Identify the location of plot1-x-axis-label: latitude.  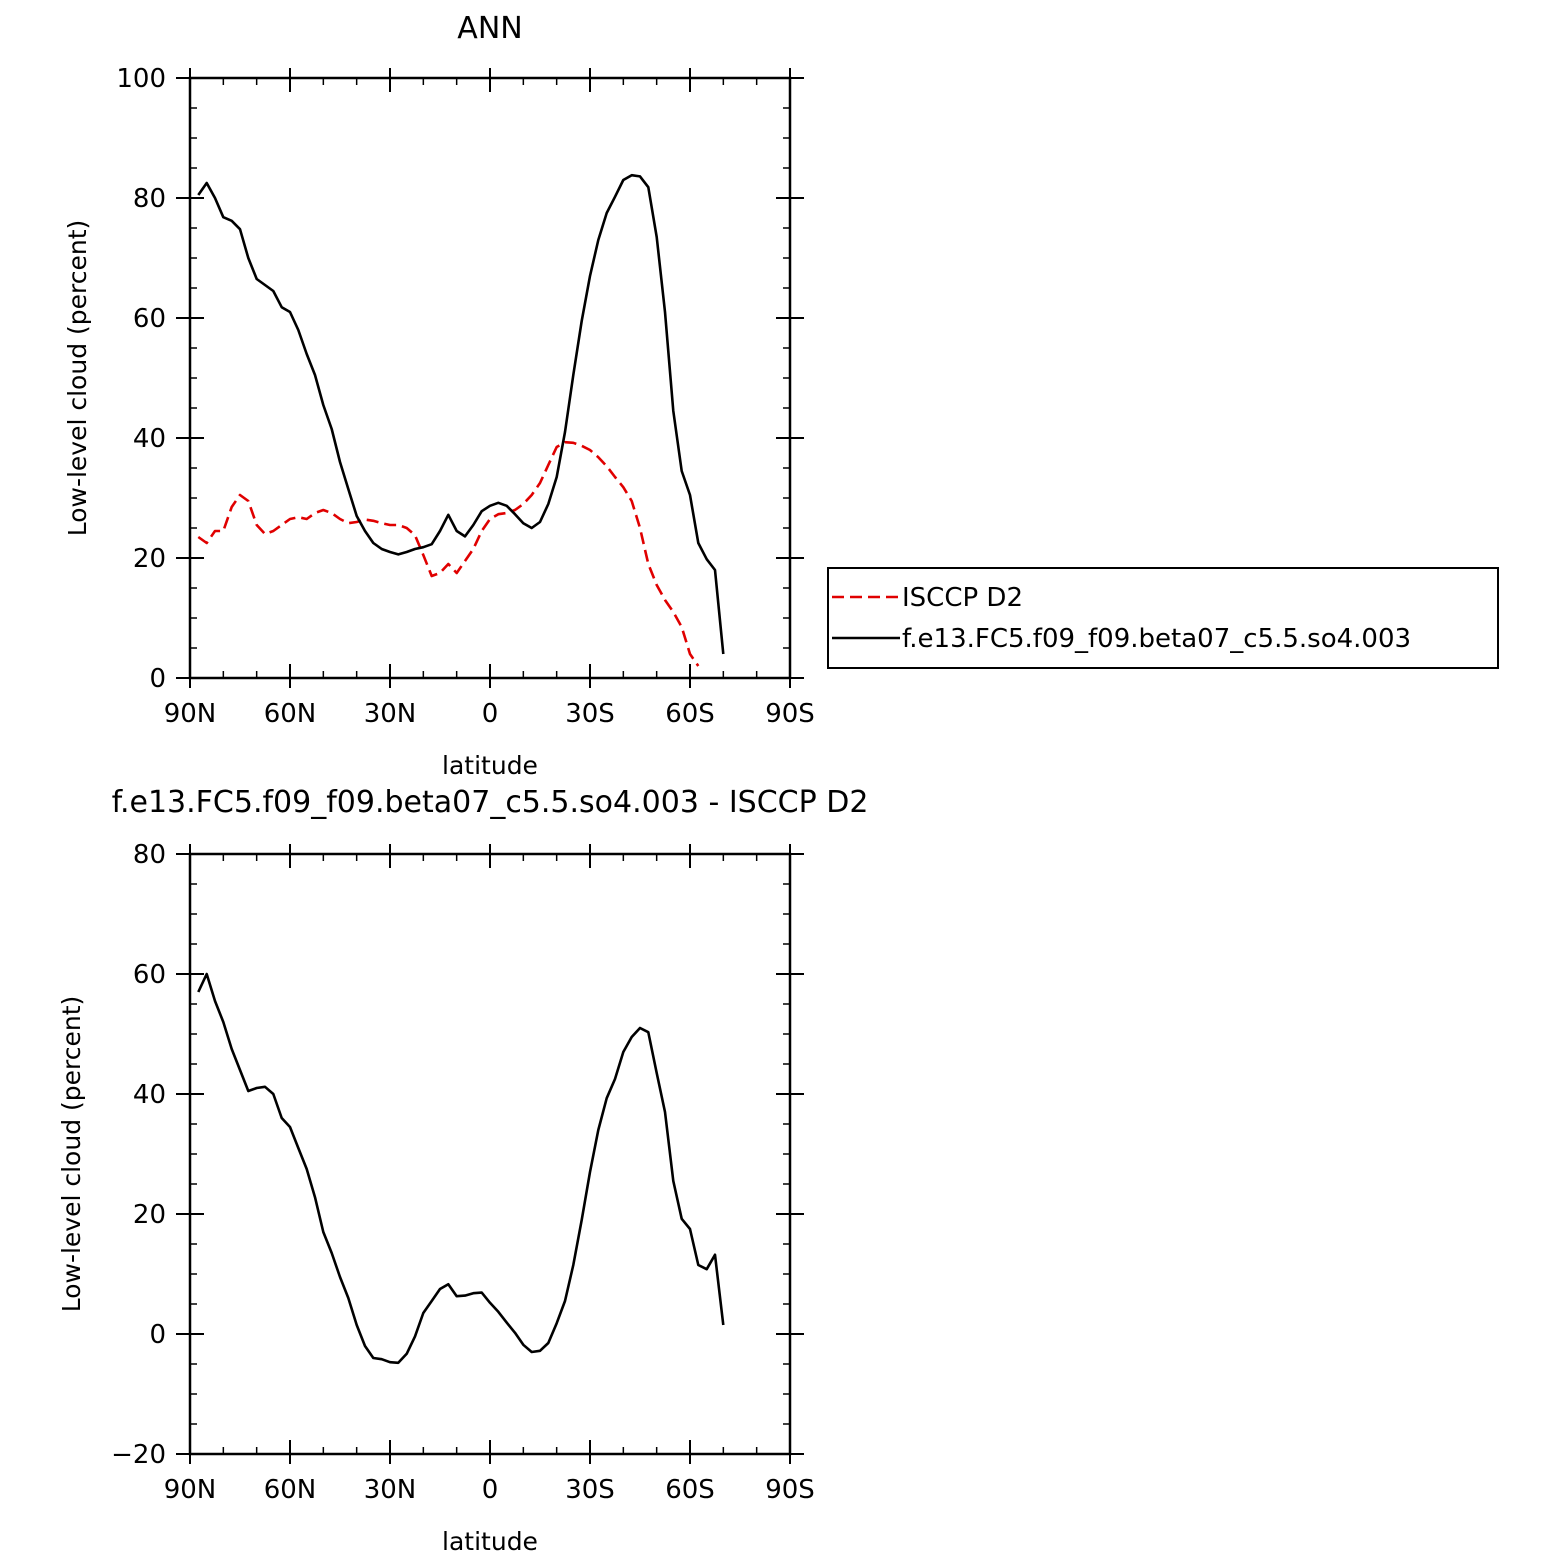
(490, 765).